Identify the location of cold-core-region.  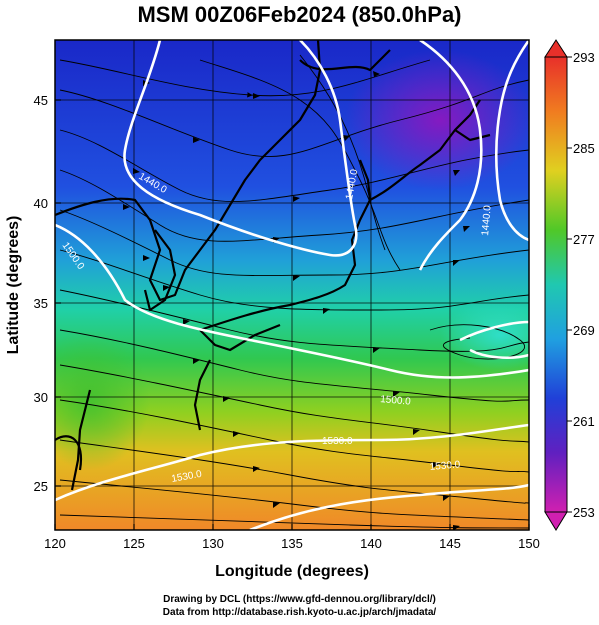
(437, 120).